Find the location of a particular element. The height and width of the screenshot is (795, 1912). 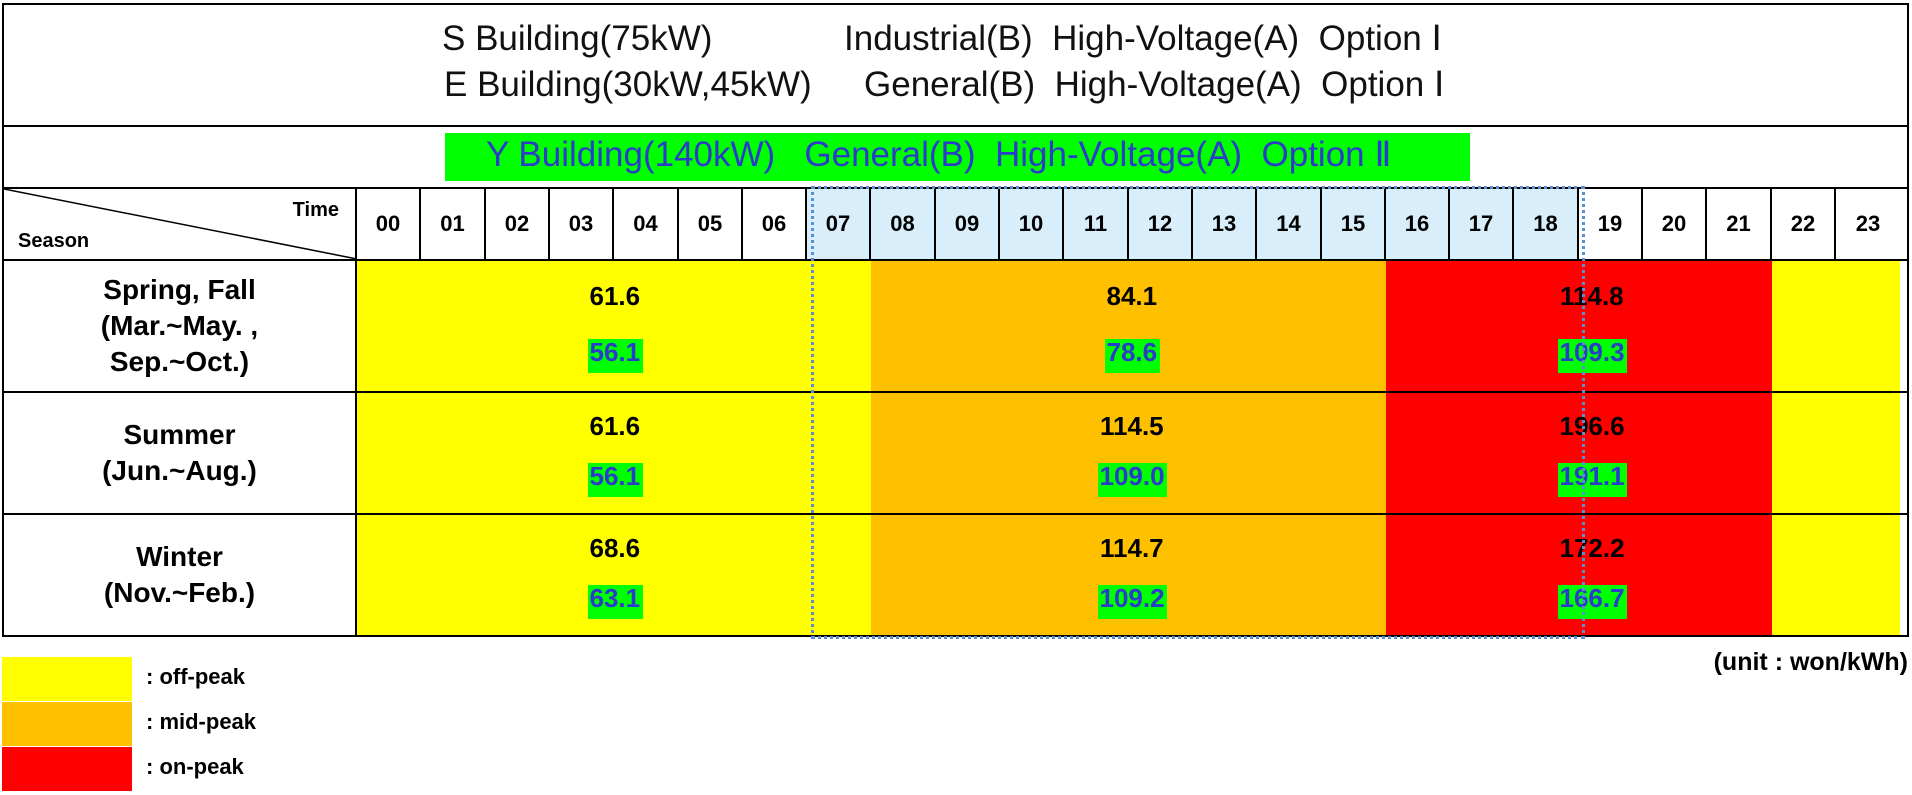

legend-swatch-mid-peak is located at coordinates (67, 724).